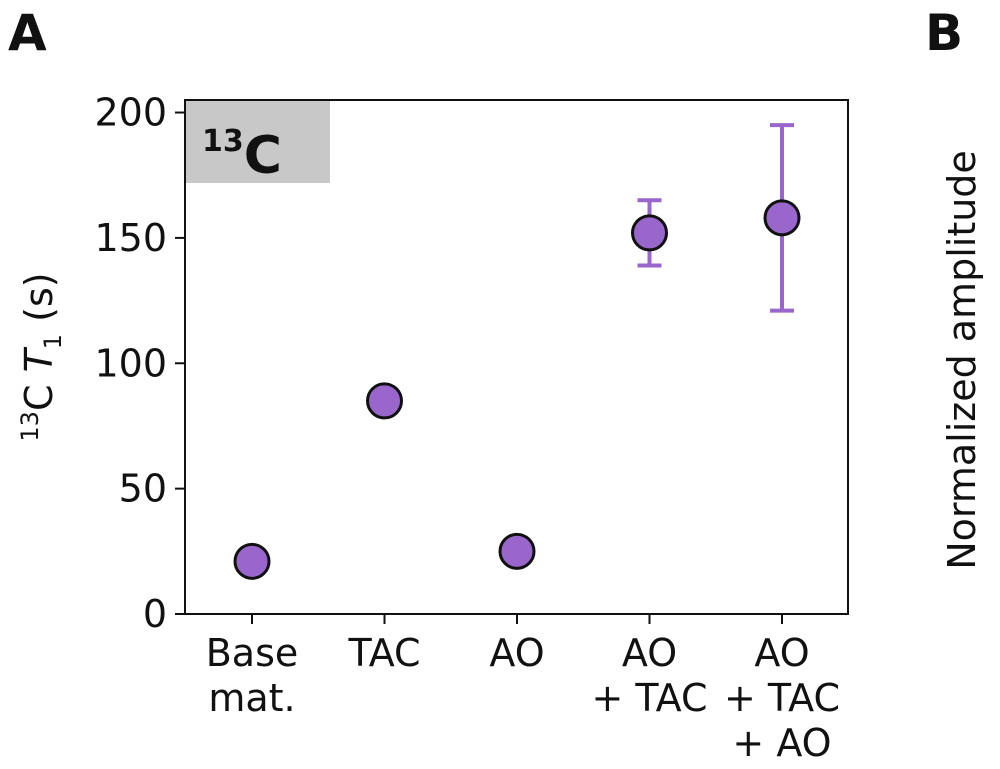  Describe the element at coordinates (130, 363) in the screenshot. I see `y-tick-label: 100` at that location.